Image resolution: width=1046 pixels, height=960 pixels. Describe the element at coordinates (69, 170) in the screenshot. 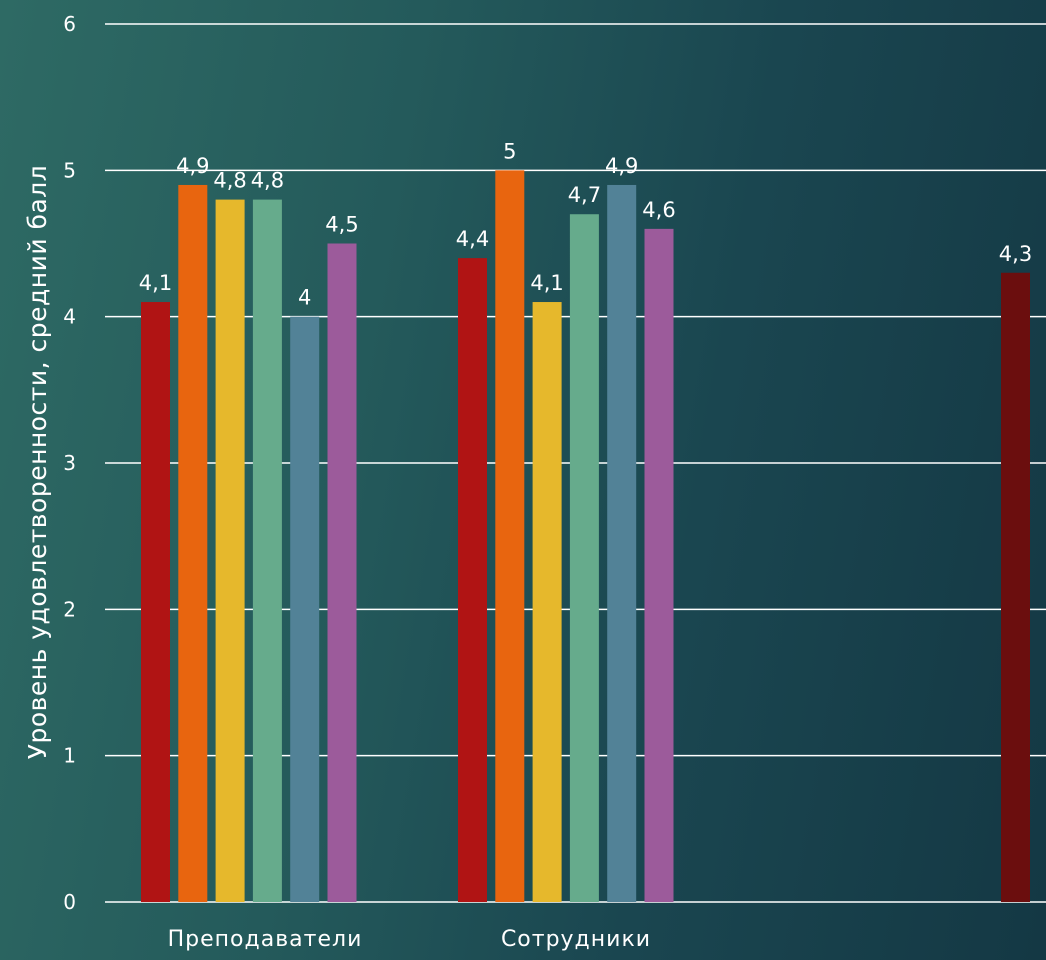

I see `y-tick-label: 5` at that location.